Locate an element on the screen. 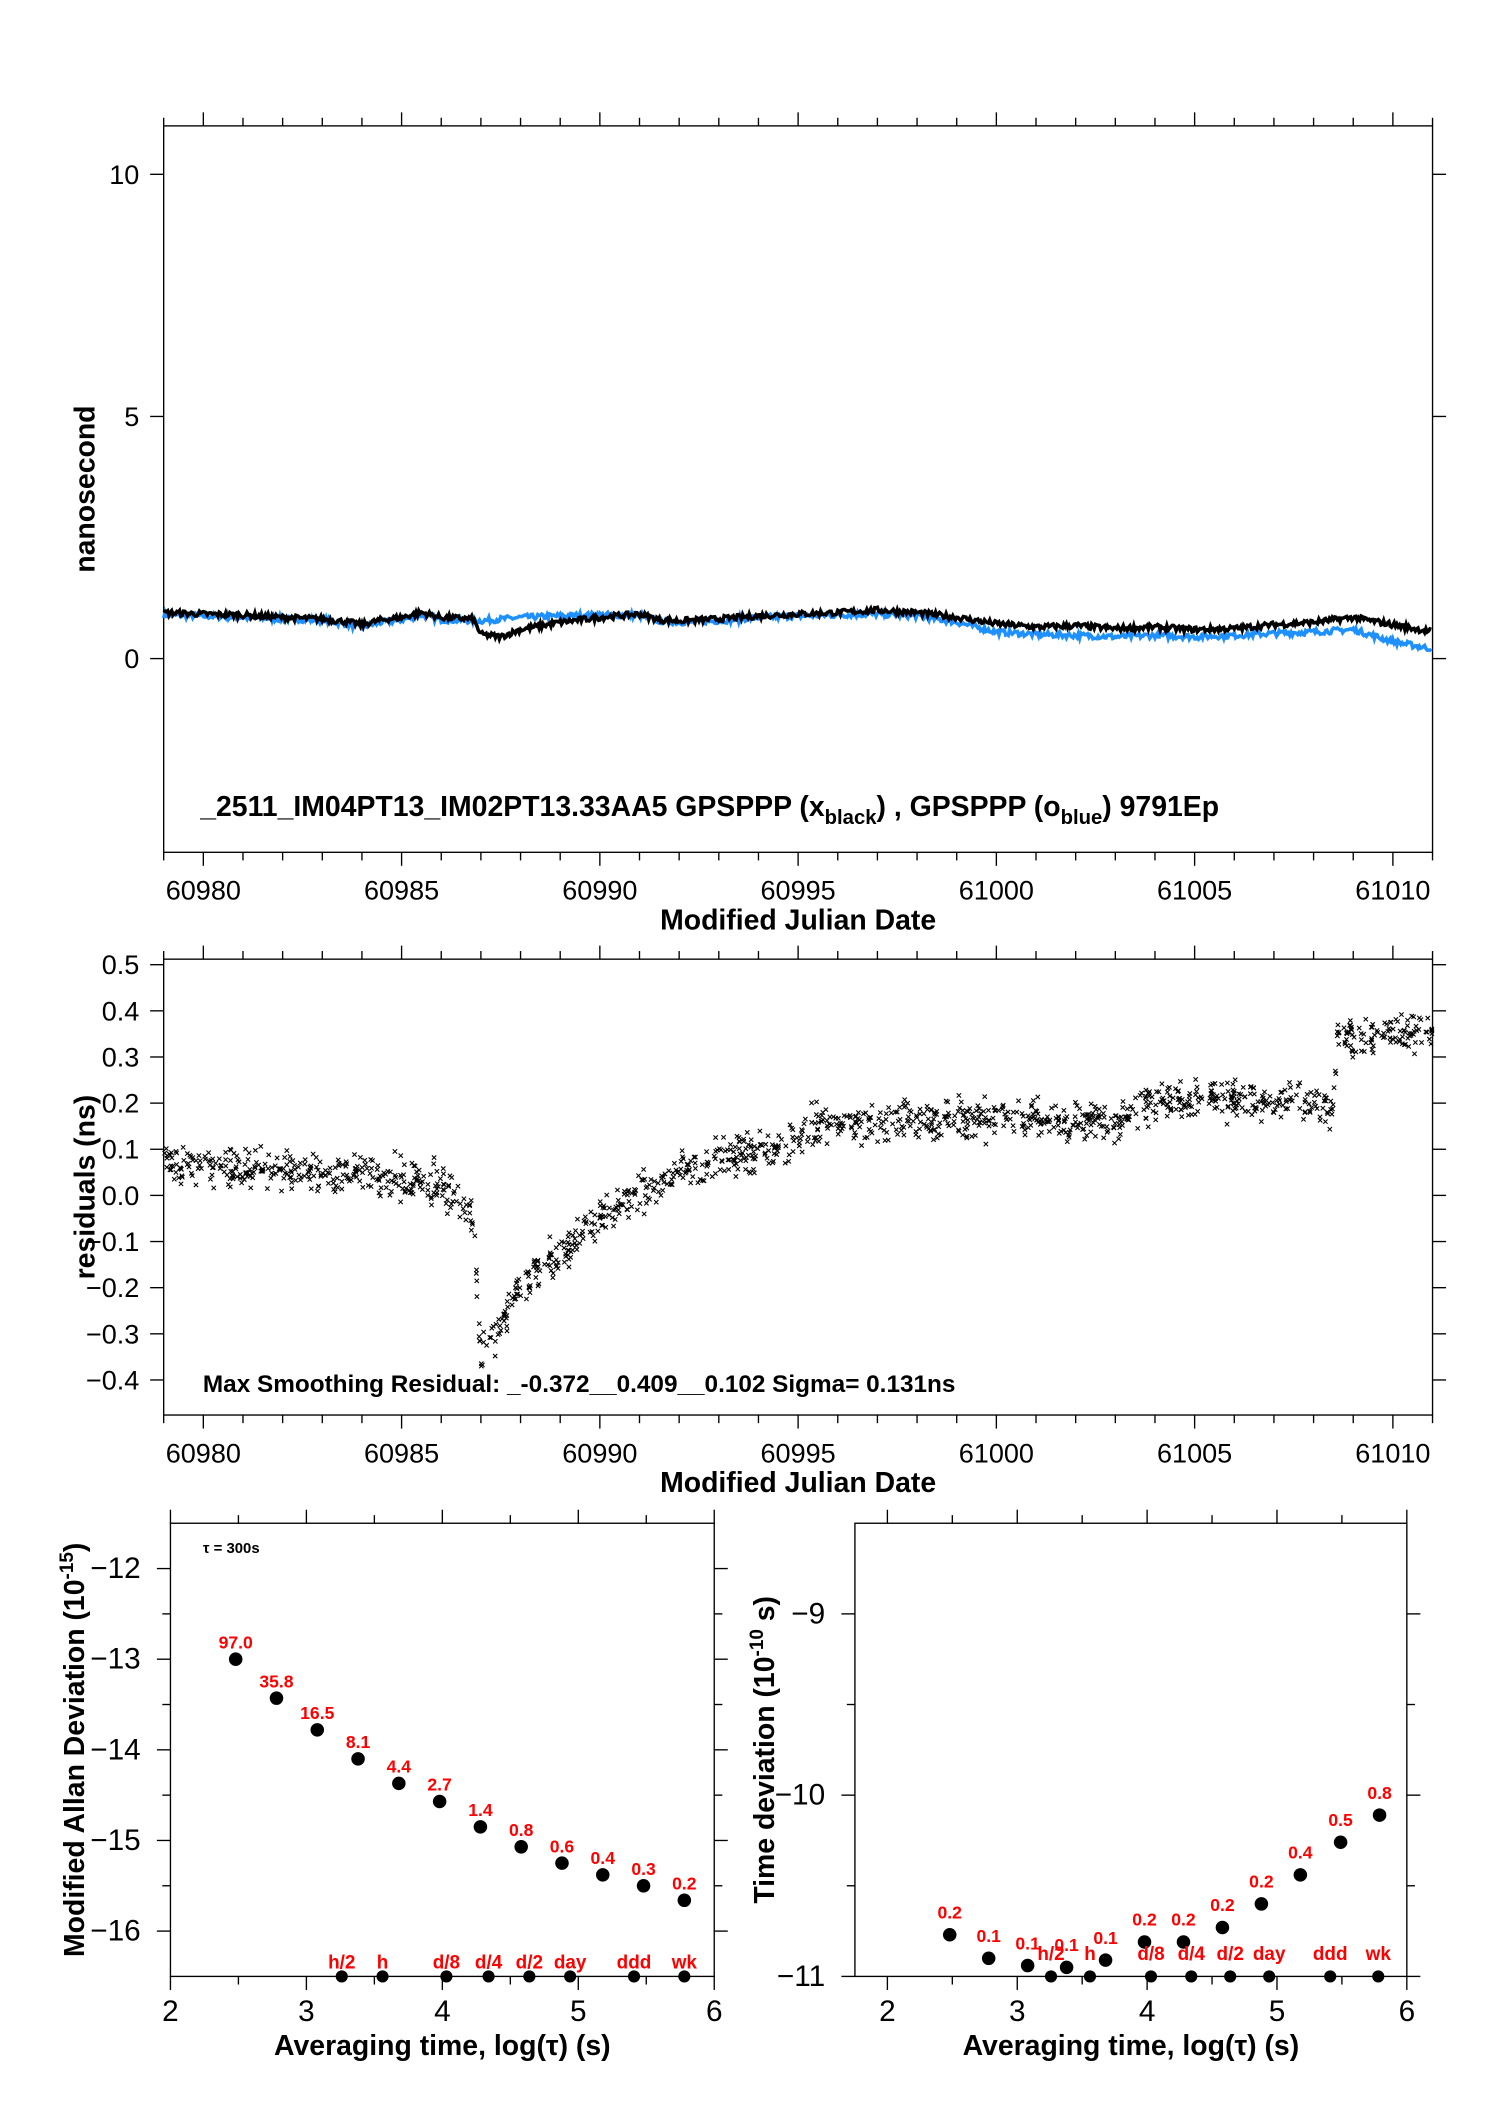 The height and width of the screenshot is (2105, 1488). y-tick-label: 0.4 is located at coordinates (121, 1011).